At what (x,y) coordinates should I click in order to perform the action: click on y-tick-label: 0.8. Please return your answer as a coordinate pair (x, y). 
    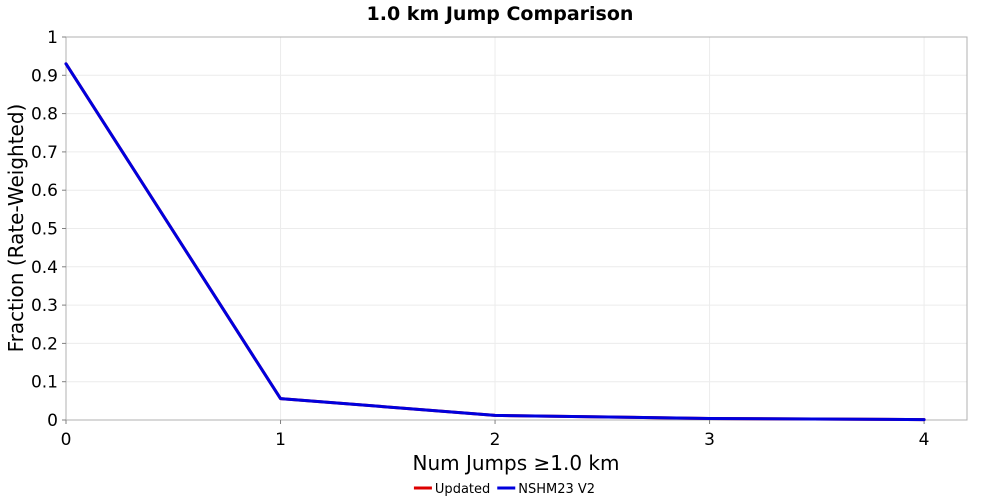
    Looking at the image, I should click on (44, 115).